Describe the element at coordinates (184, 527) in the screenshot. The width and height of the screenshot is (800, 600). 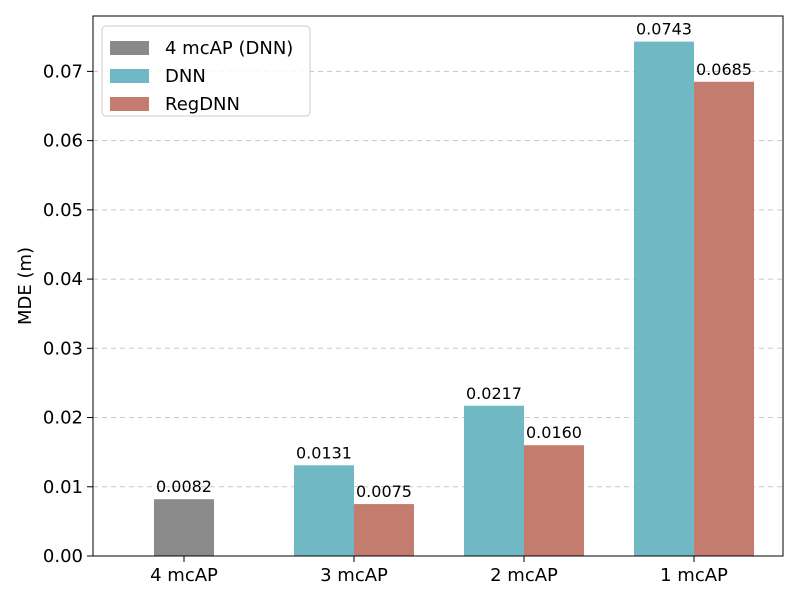
I see `bar-4-mcap-dnn--4-mcap` at that location.